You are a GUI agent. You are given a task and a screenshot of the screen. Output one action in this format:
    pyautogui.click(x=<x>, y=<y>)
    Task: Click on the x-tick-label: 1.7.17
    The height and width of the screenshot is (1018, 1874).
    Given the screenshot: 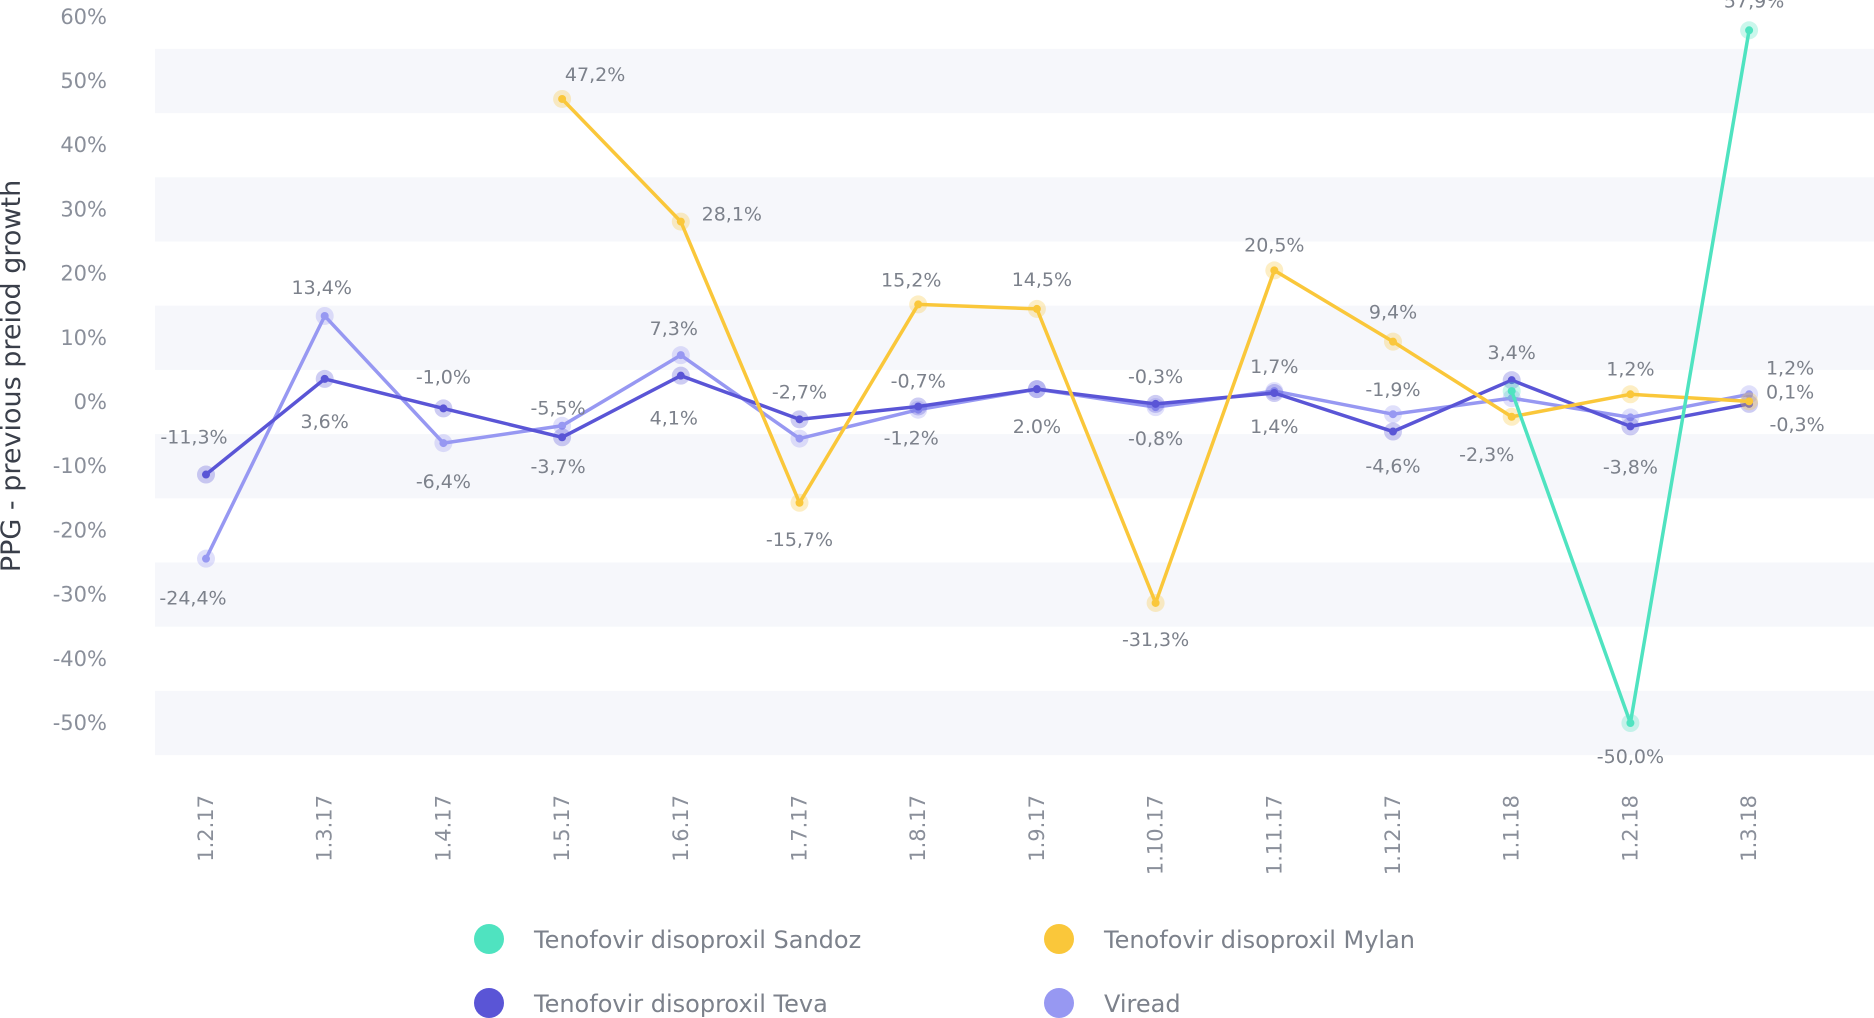 What is the action you would take?
    pyautogui.click(x=800, y=828)
    